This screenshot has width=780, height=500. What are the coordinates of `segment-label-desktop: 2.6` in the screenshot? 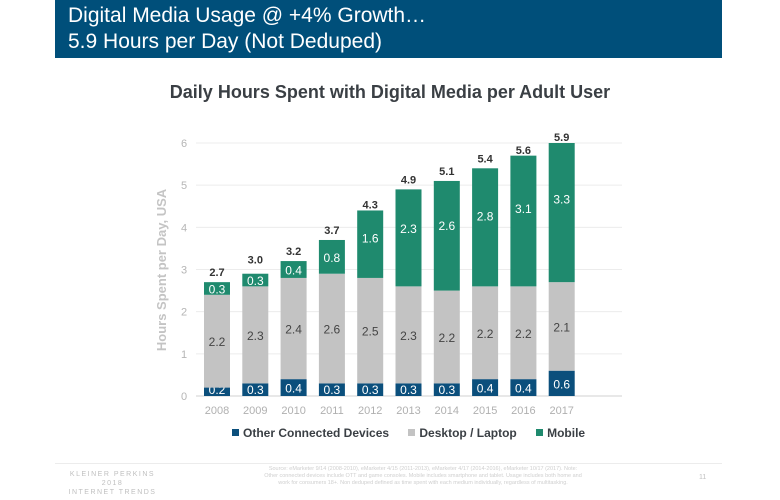 It's located at (332, 330).